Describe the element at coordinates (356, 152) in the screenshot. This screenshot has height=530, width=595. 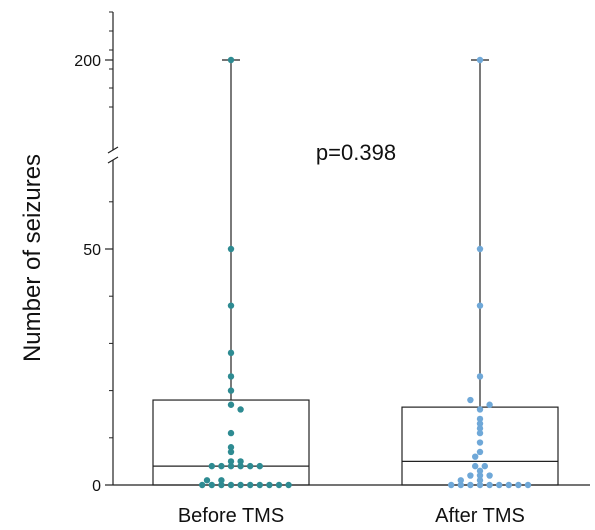
I see `p-value-annotation: p=0.398` at that location.